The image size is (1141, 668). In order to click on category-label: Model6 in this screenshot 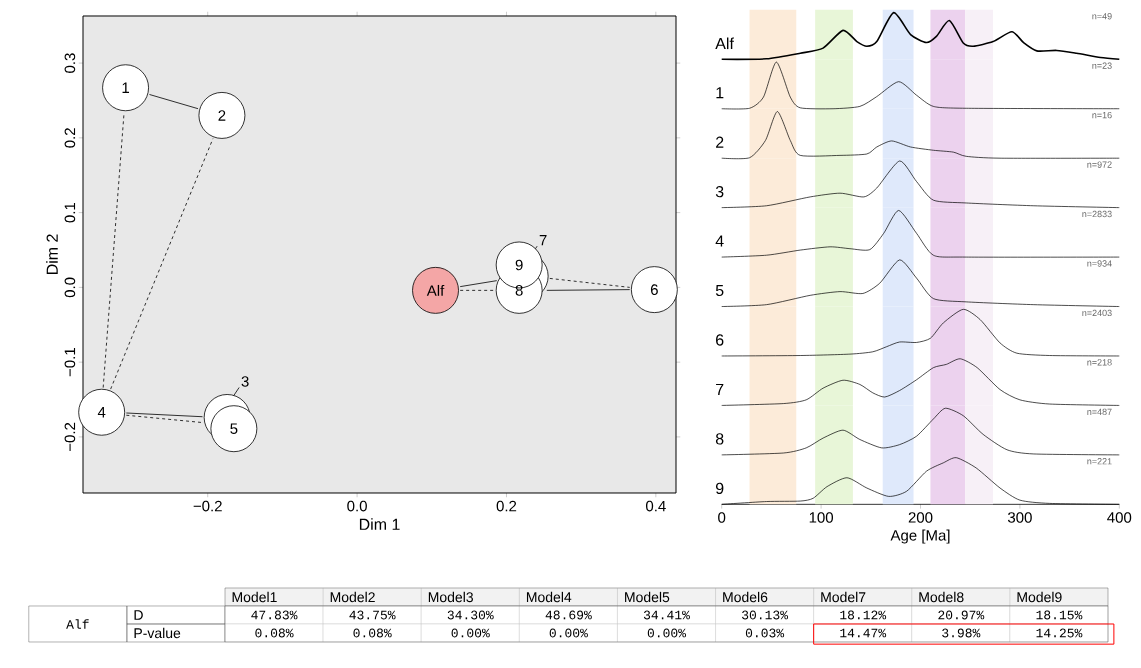, I will do `click(745, 597)`.